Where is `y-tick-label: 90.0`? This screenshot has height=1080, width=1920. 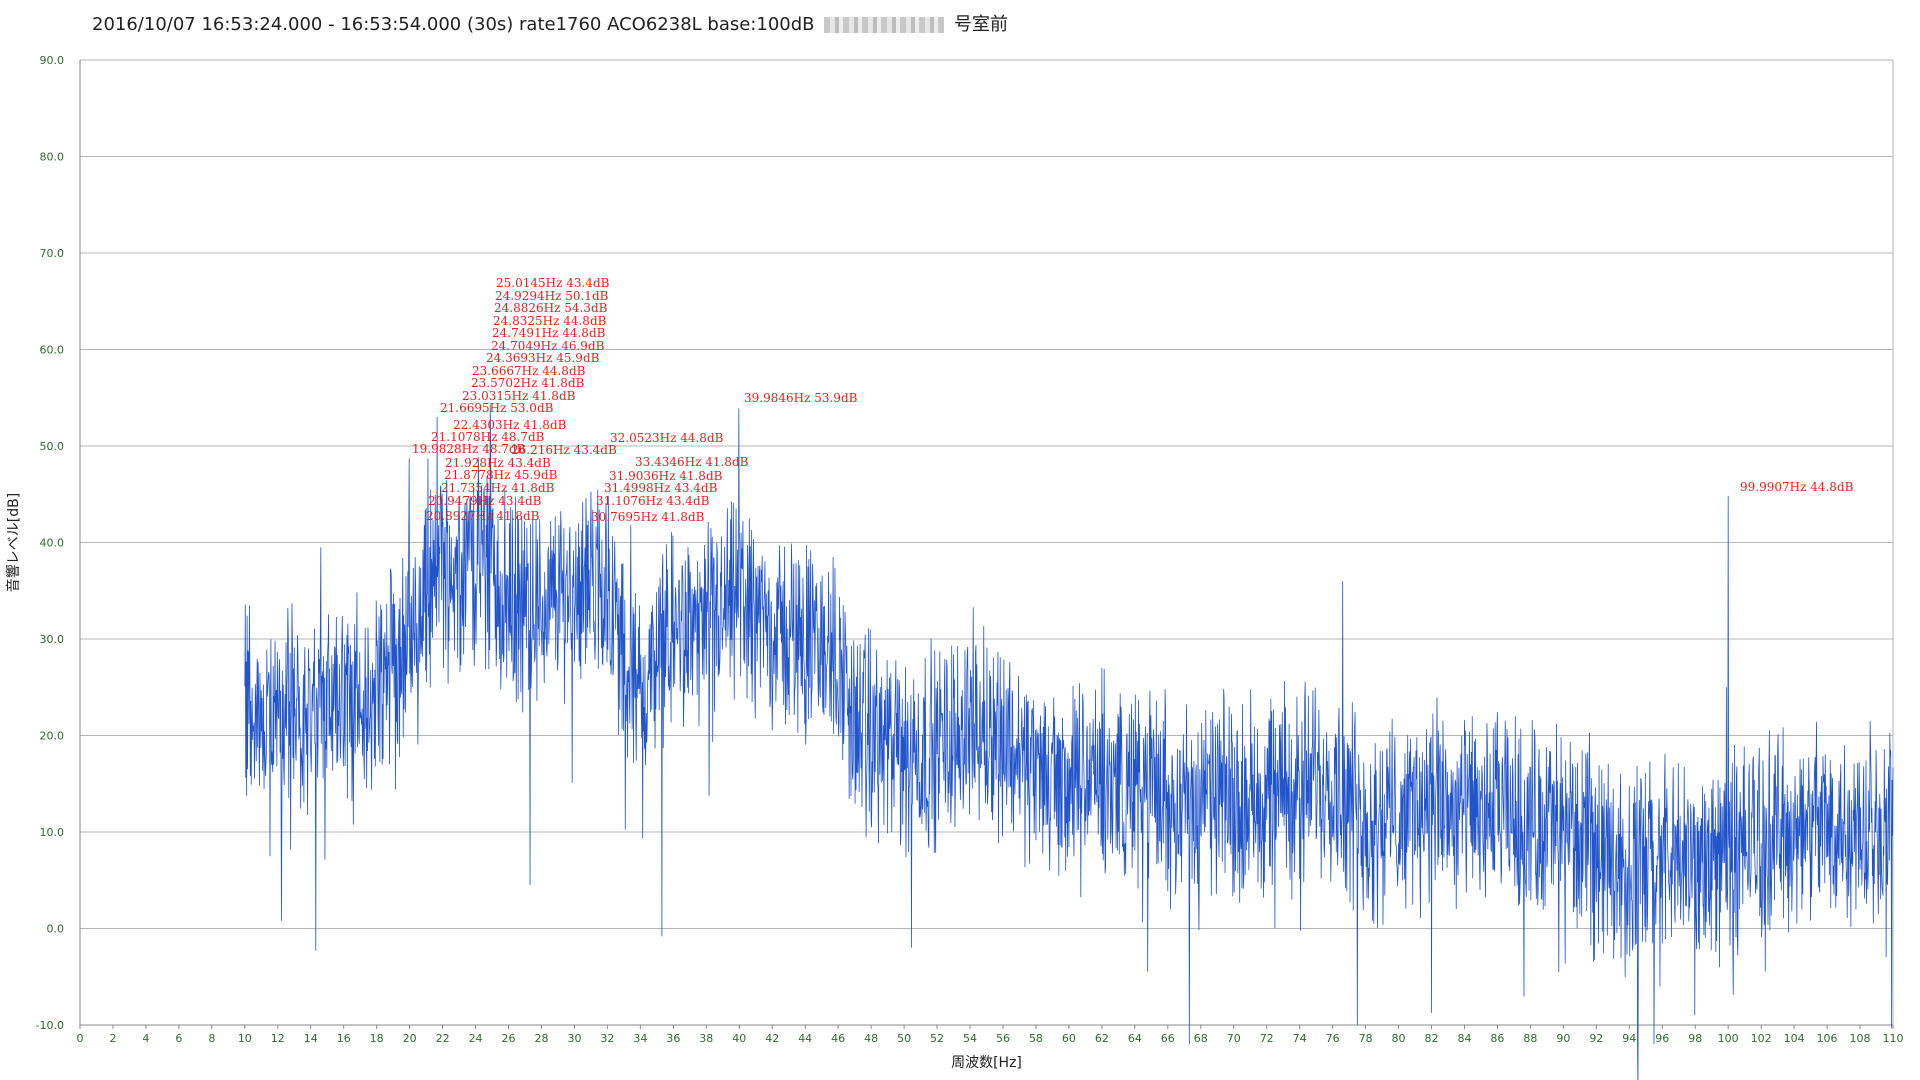
y-tick-label: 90.0 is located at coordinates (52, 60).